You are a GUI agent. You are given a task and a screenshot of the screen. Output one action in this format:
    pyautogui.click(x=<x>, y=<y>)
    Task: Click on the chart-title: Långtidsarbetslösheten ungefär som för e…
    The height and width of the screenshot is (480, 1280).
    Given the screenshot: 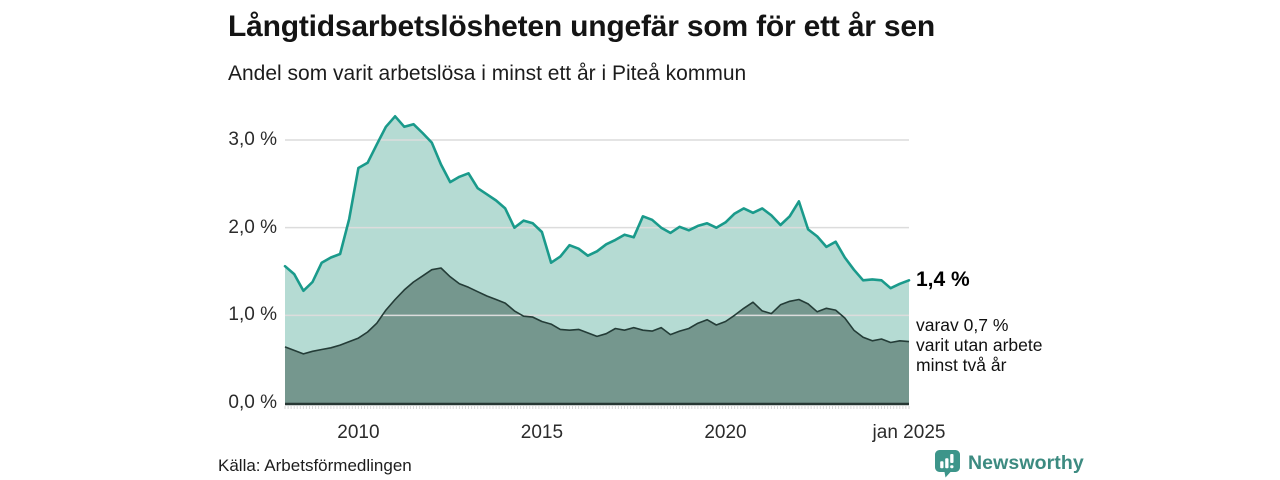 What is the action you would take?
    pyautogui.click(x=582, y=26)
    